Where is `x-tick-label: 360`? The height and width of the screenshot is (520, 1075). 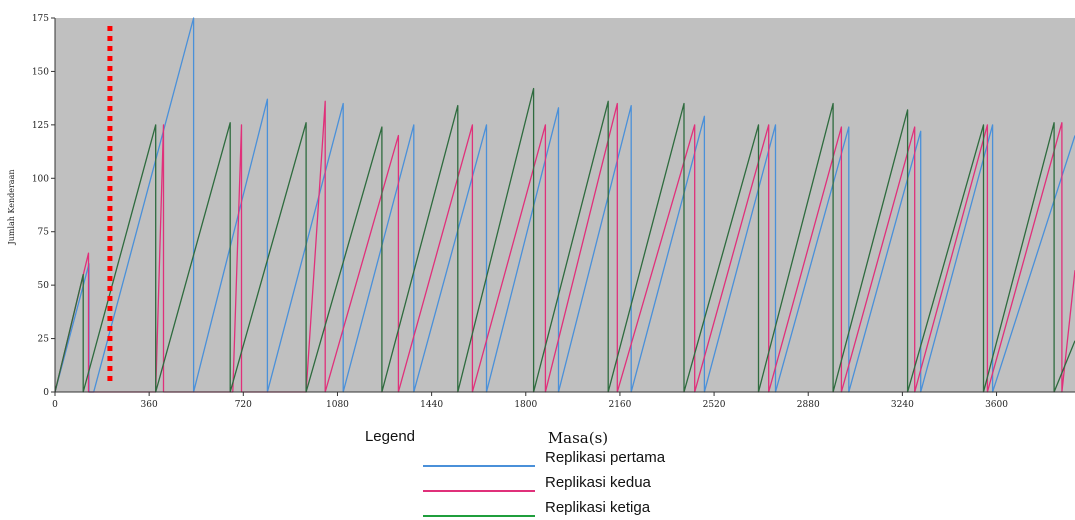
x-tick-label: 360 is located at coordinates (149, 405).